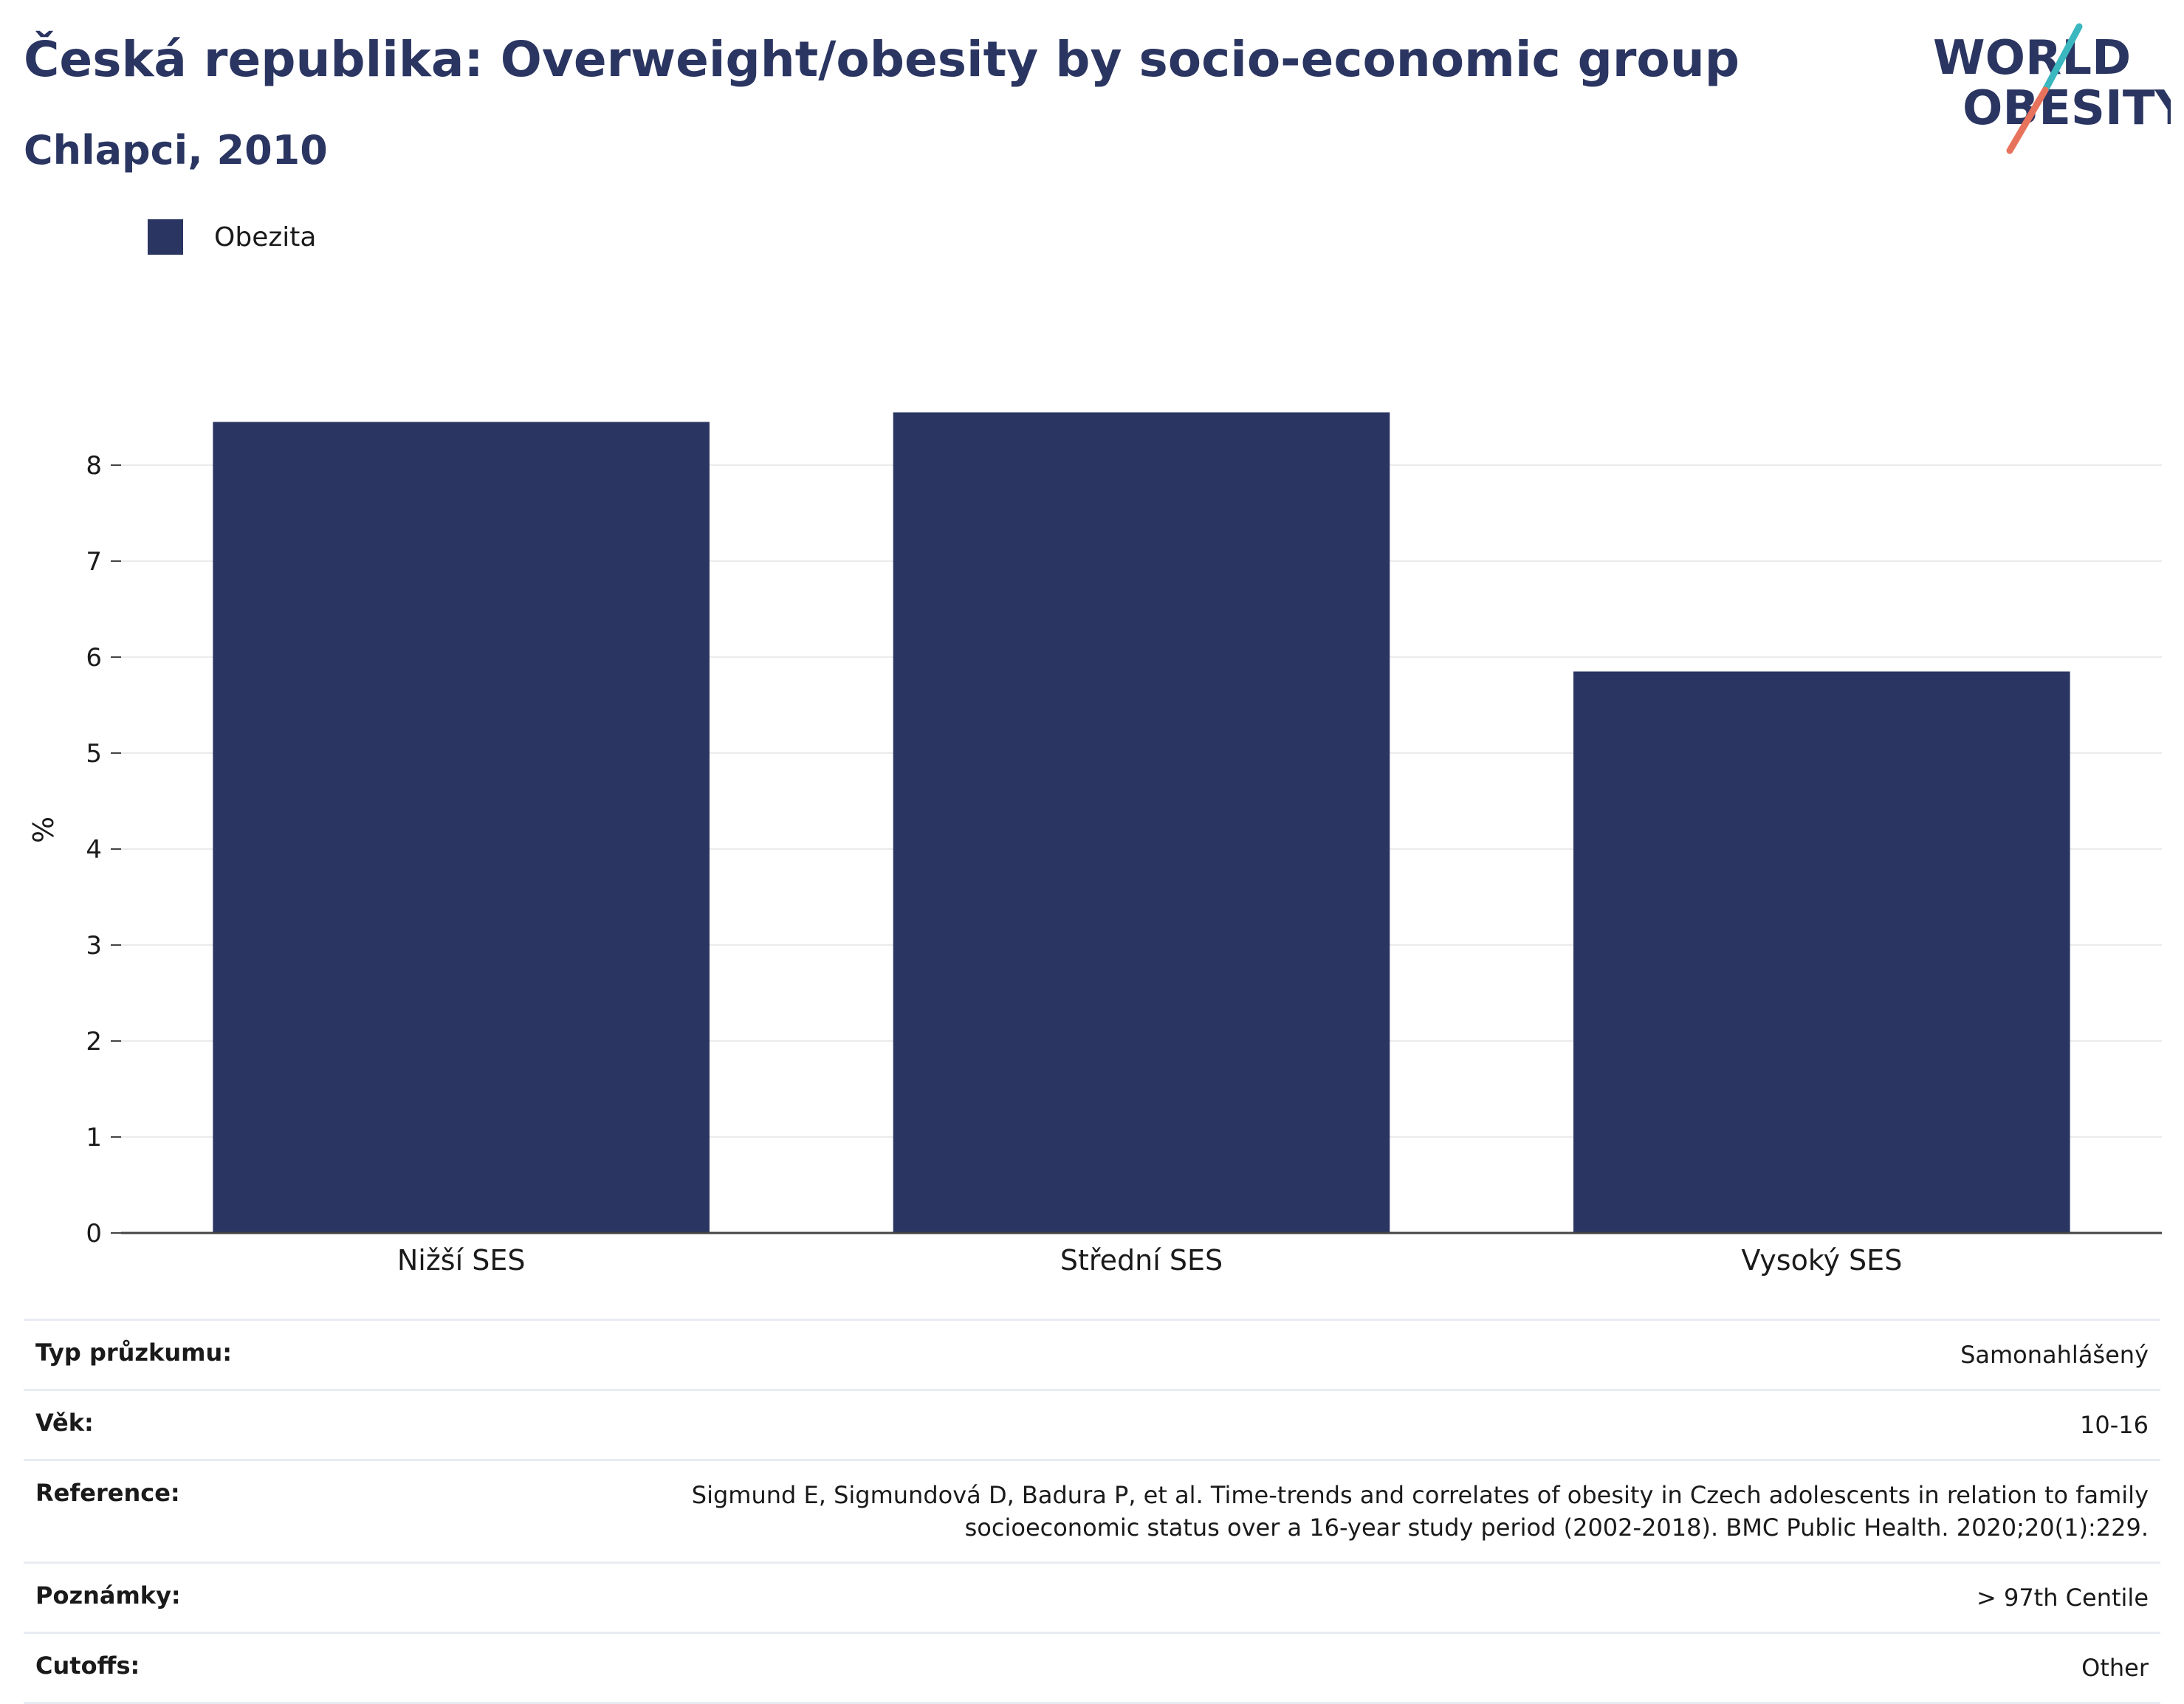 The image size is (2184, 1704). I want to click on y-tick-label-6: 6, so click(94, 658).